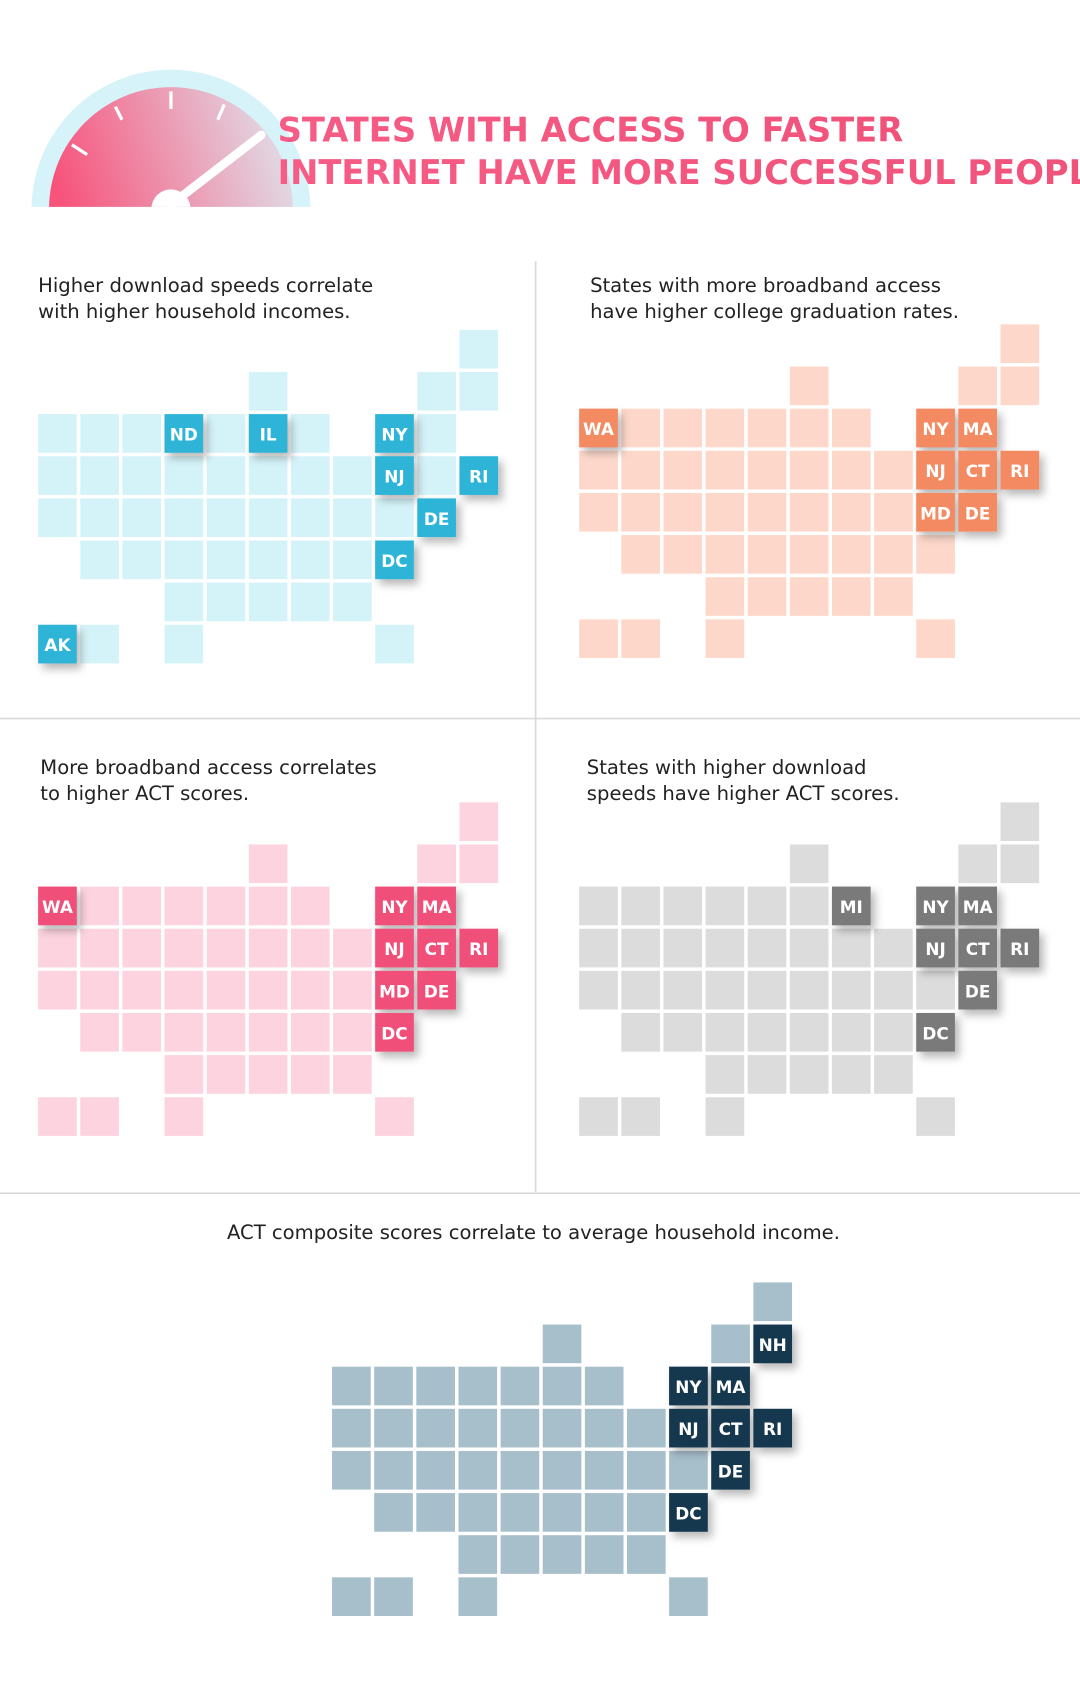 The height and width of the screenshot is (1707, 1080). Describe the element at coordinates (774, 311) in the screenshot. I see `caption: have higher college graduation rates.` at that location.